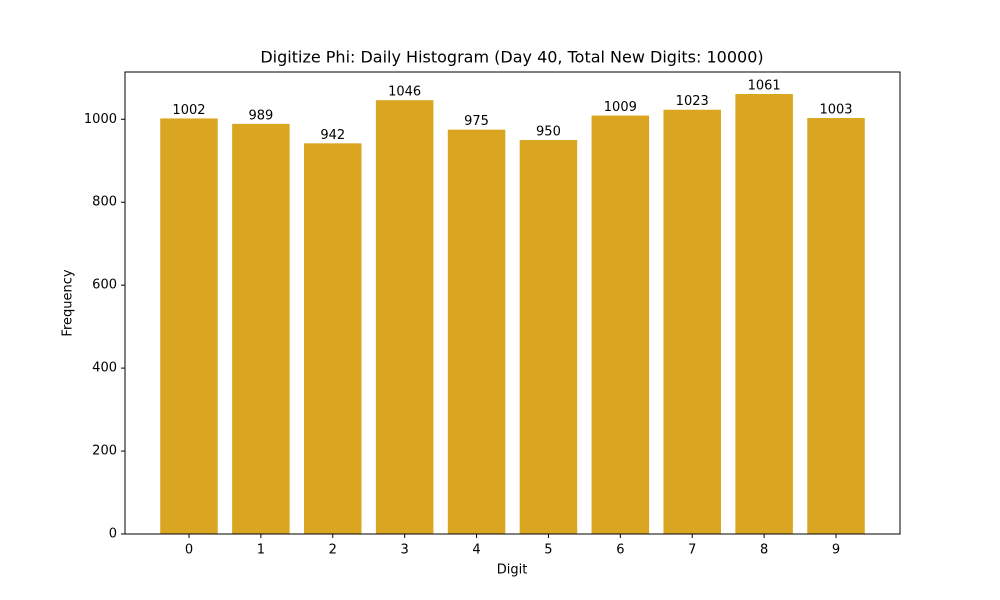  I want to click on y-tick-label: 400, so click(104, 368).